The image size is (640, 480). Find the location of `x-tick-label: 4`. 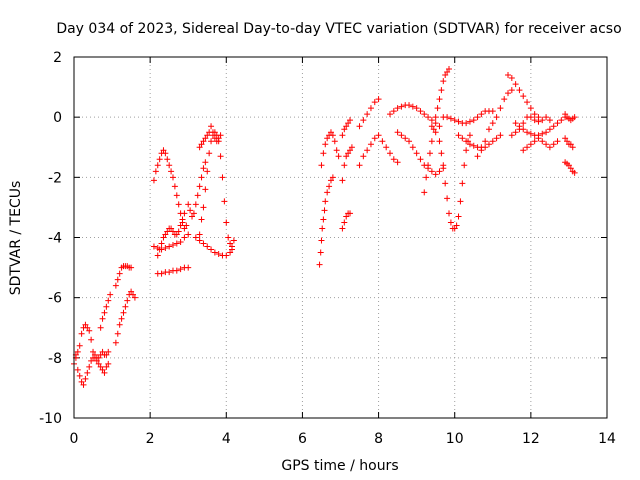

x-tick-label: 4 is located at coordinates (226, 439).